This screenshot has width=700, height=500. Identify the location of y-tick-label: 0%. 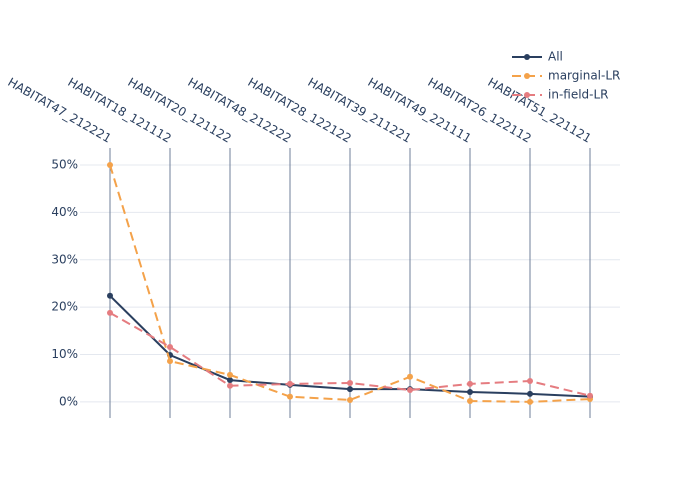
(68, 401).